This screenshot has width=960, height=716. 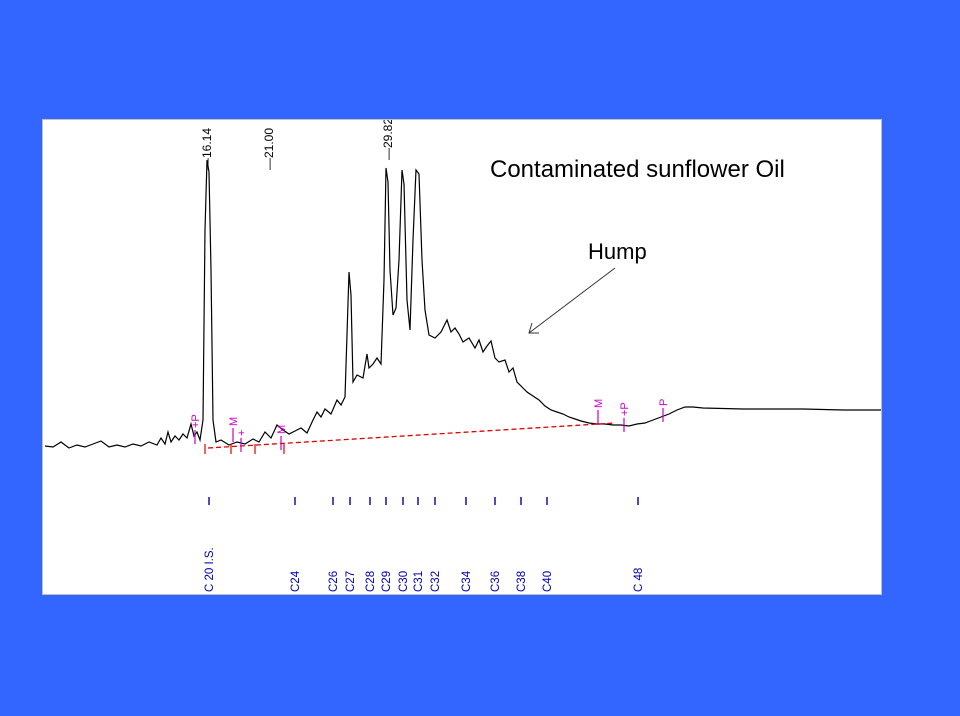 What do you see at coordinates (664, 402) in the screenshot?
I see `integration-mark-label: P` at bounding box center [664, 402].